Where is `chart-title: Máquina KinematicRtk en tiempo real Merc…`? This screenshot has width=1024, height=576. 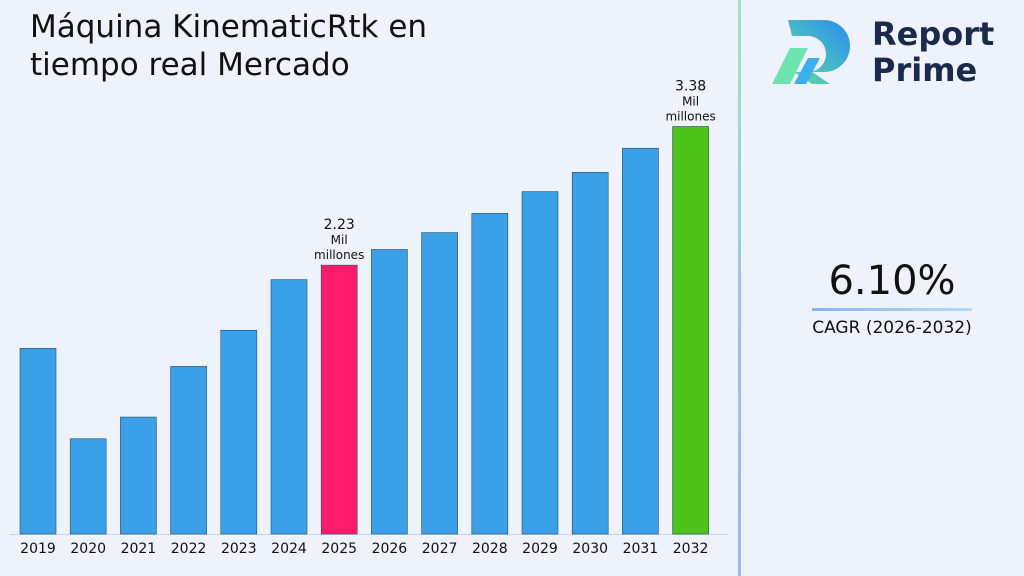
chart-title: Máquina KinematicRtk en tiempo real Merc… is located at coordinates (229, 46).